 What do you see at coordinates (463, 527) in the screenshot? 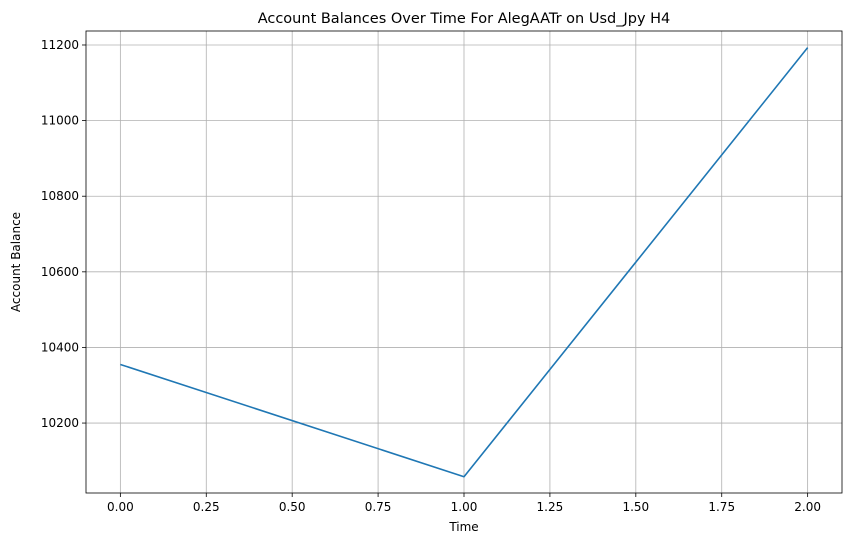
I see `x-axis-title: Time` at bounding box center [463, 527].